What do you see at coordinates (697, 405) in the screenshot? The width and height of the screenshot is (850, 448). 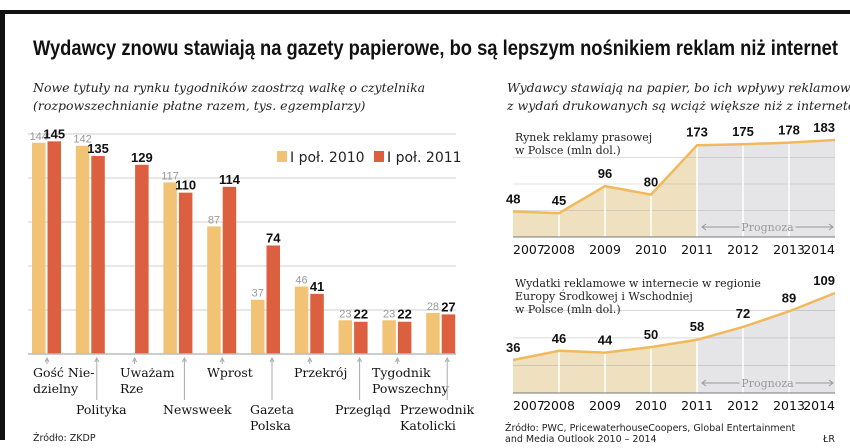 I see `year-label: 2011` at bounding box center [697, 405].